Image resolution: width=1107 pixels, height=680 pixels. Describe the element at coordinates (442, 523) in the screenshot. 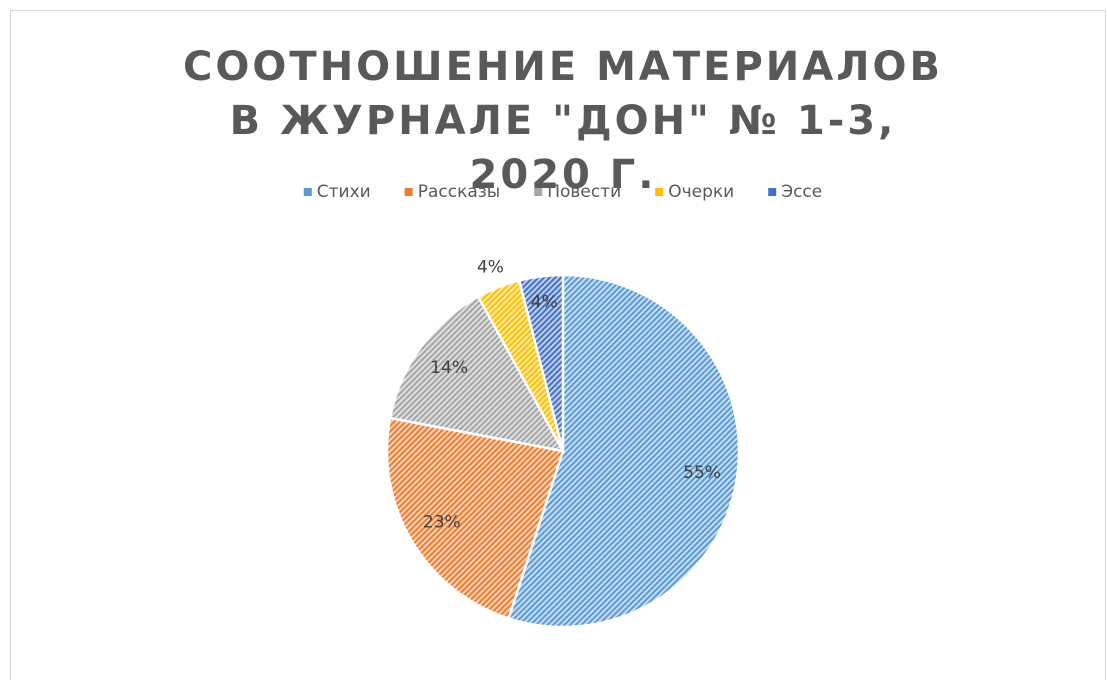

I see `data-label: 23%` at that location.